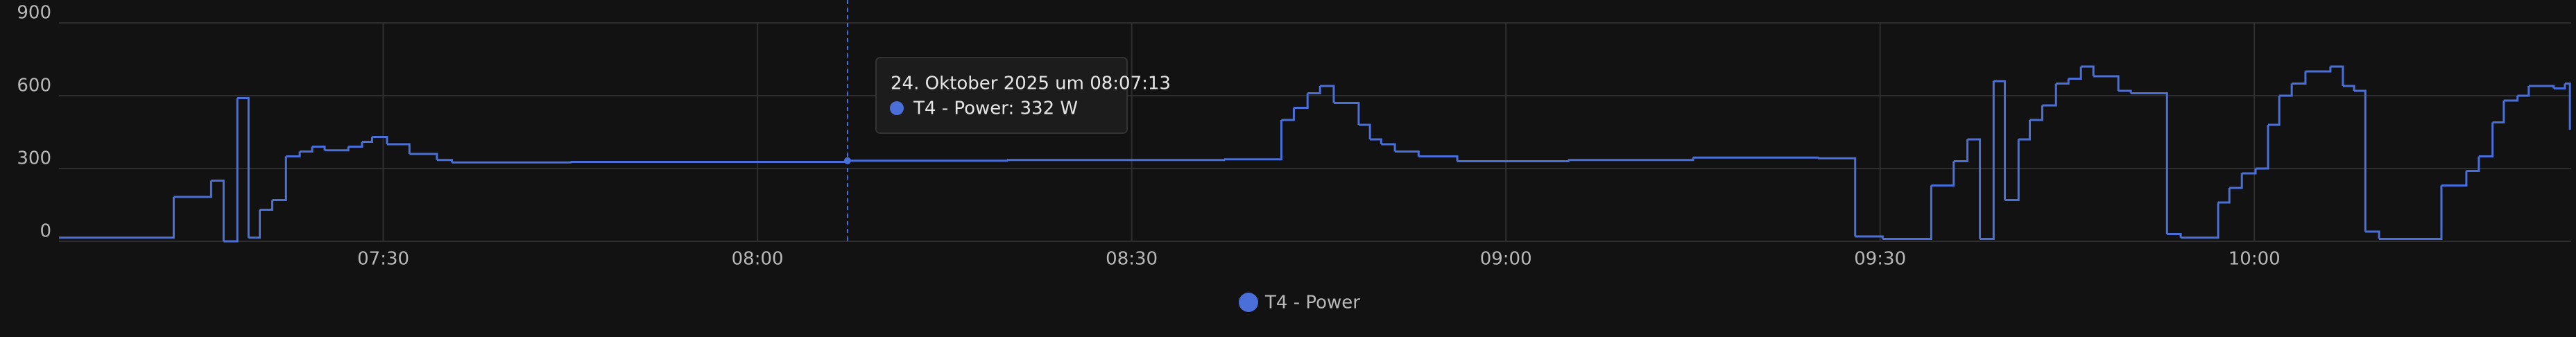  What do you see at coordinates (995, 108) in the screenshot?
I see `tooltip-text: T4 - Power: 332 W` at bounding box center [995, 108].